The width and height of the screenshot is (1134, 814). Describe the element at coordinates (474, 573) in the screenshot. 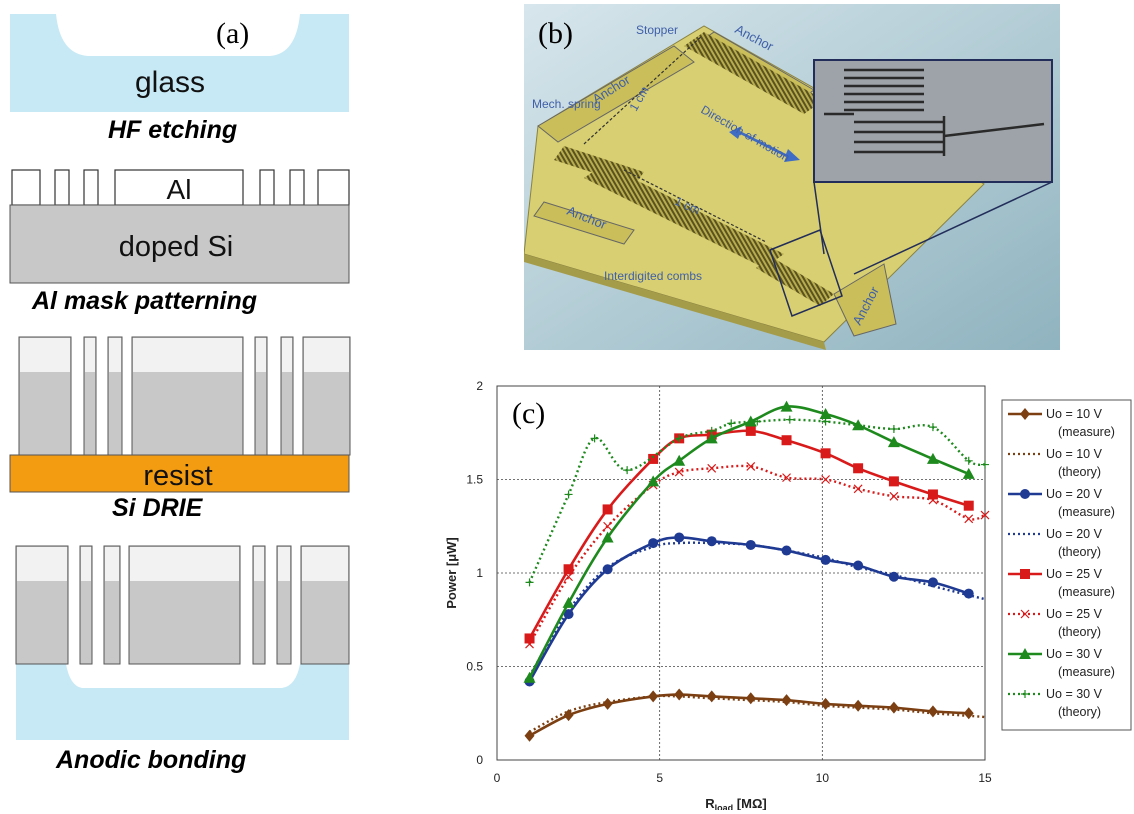

I see `y-axis-ticks: 0 0.5 1 1.5 2` at that location.